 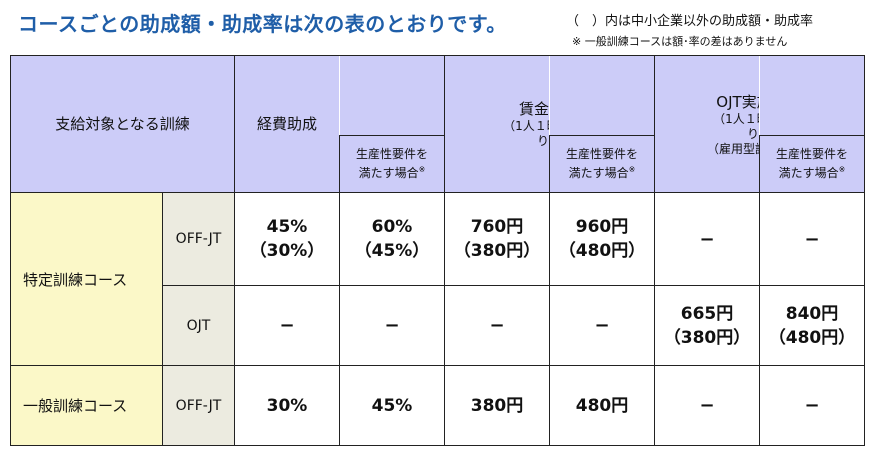 What do you see at coordinates (198, 405) in the screenshot?
I see `type-offjt-ippan: OFF-JT` at bounding box center [198, 405].